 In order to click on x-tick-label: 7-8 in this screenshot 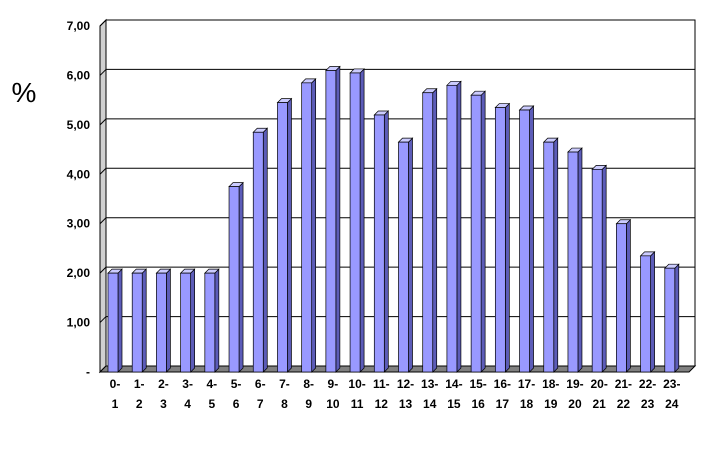, I will do `click(284, 394)`.